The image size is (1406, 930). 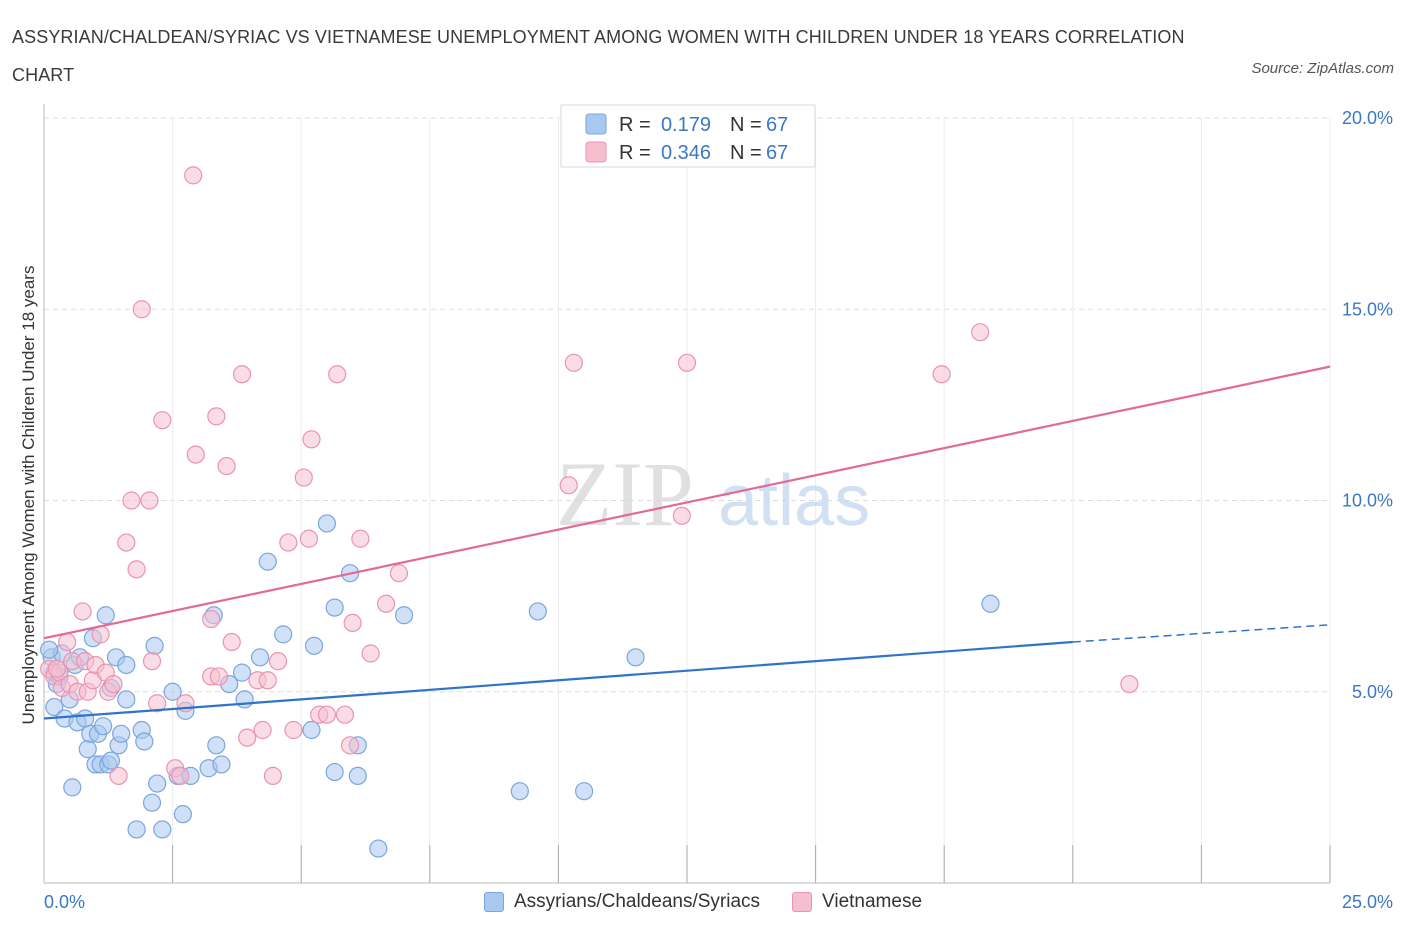 I want to click on stats-swatch, so click(x=596, y=124).